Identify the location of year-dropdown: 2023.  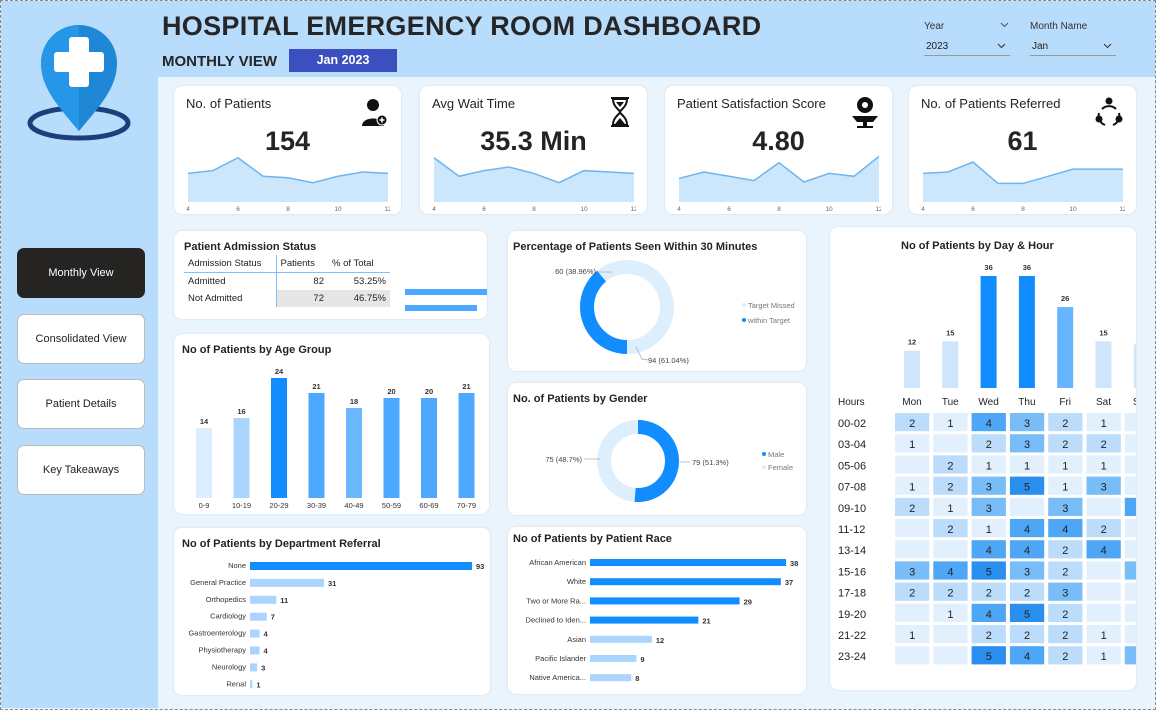
(967, 47).